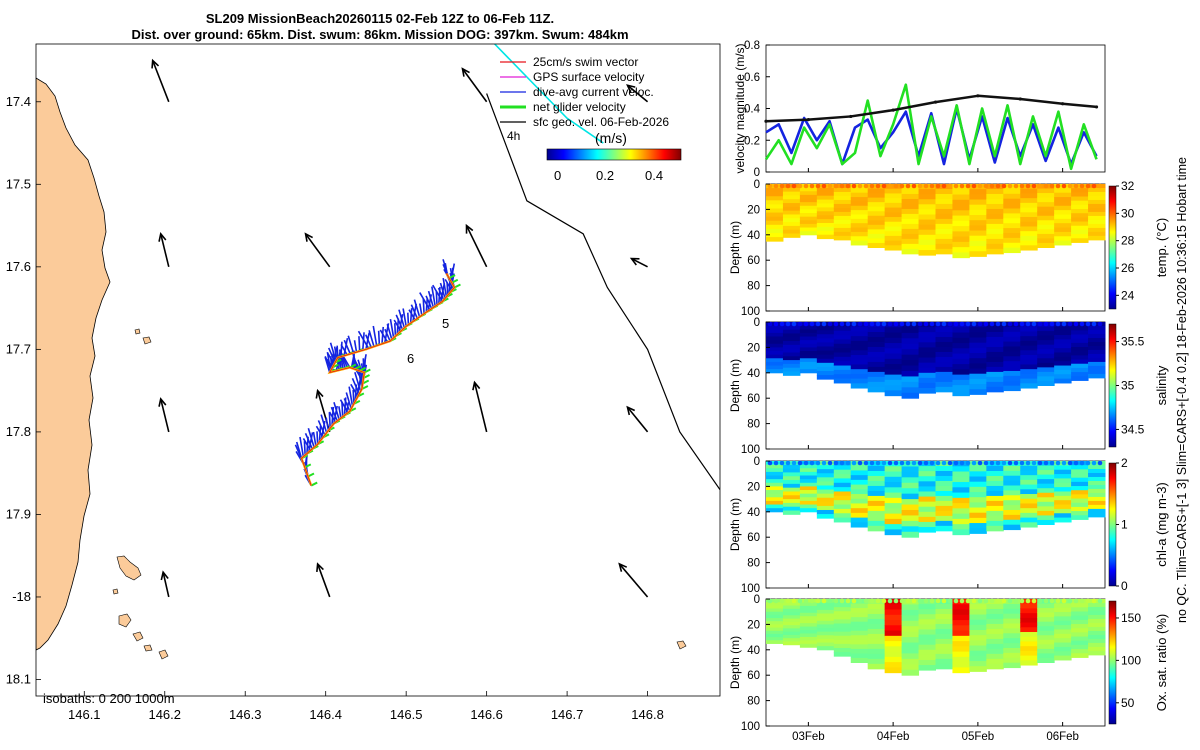 Image resolution: width=1200 pixels, height=750 pixels. Describe the element at coordinates (18, 101) in the screenshot. I see `map-ytick-label: 17.4` at that location.